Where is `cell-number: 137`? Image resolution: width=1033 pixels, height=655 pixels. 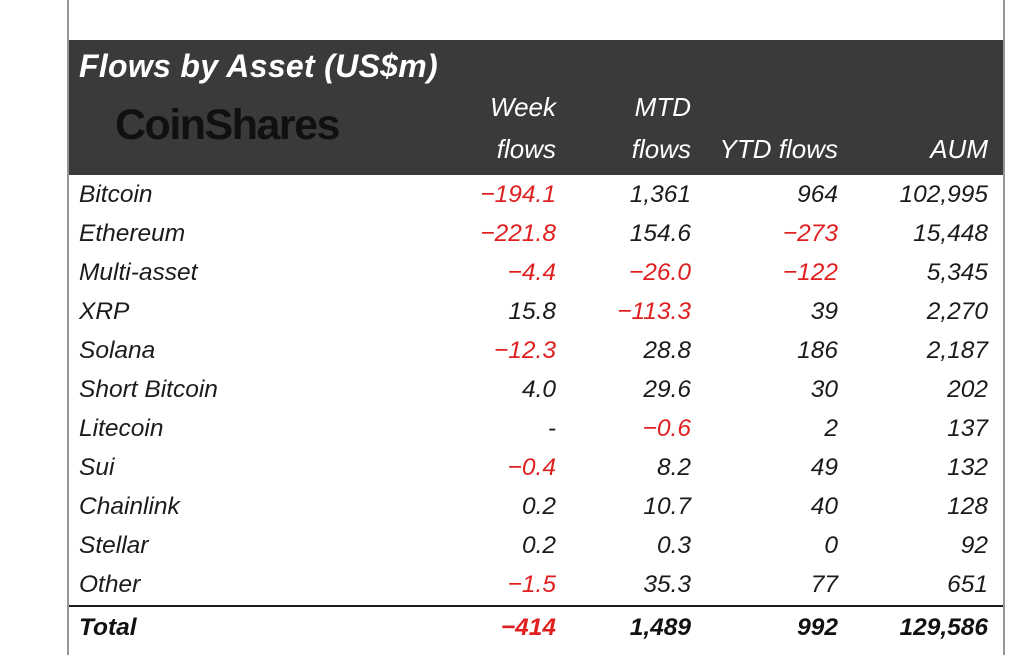
cell-number: 137 is located at coordinates (967, 429).